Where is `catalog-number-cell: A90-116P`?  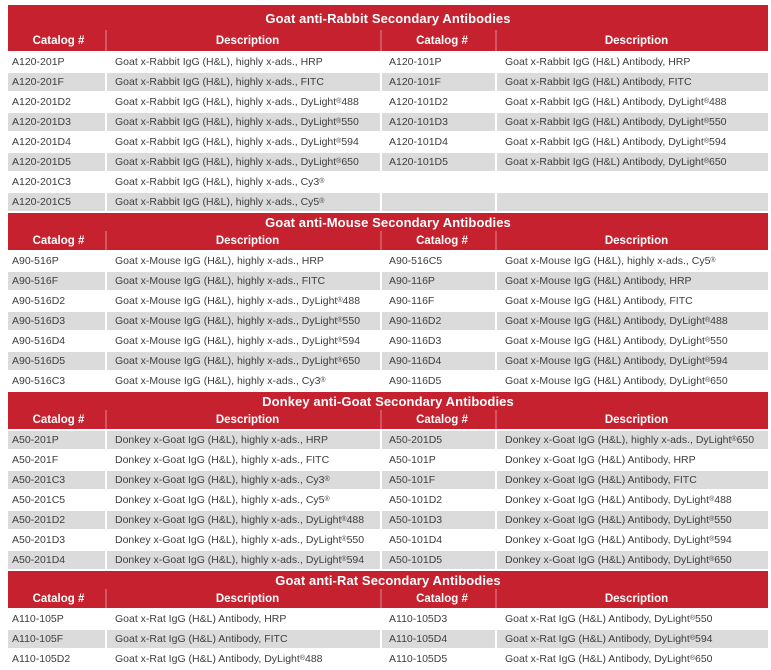 catalog-number-cell: A90-116P is located at coordinates (438, 281).